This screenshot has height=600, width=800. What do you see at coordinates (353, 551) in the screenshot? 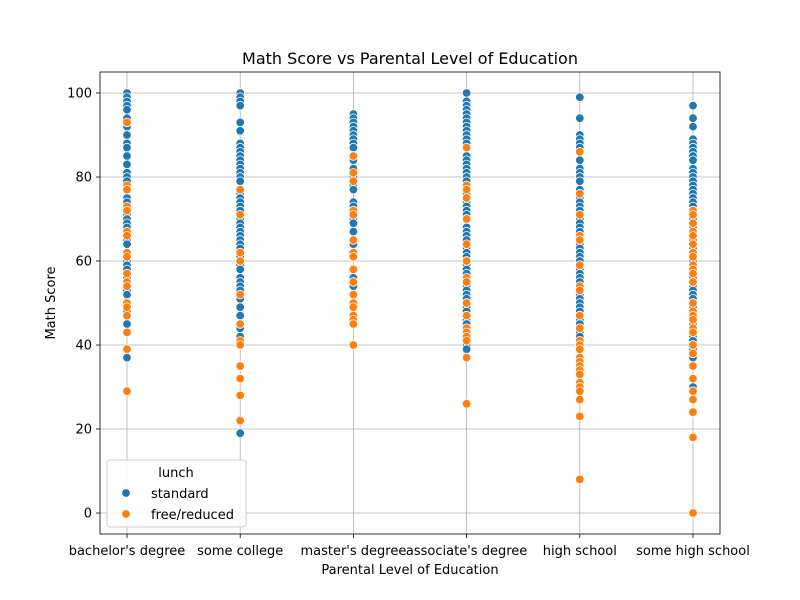
I see `x-tick-label: master's degree` at bounding box center [353, 551].